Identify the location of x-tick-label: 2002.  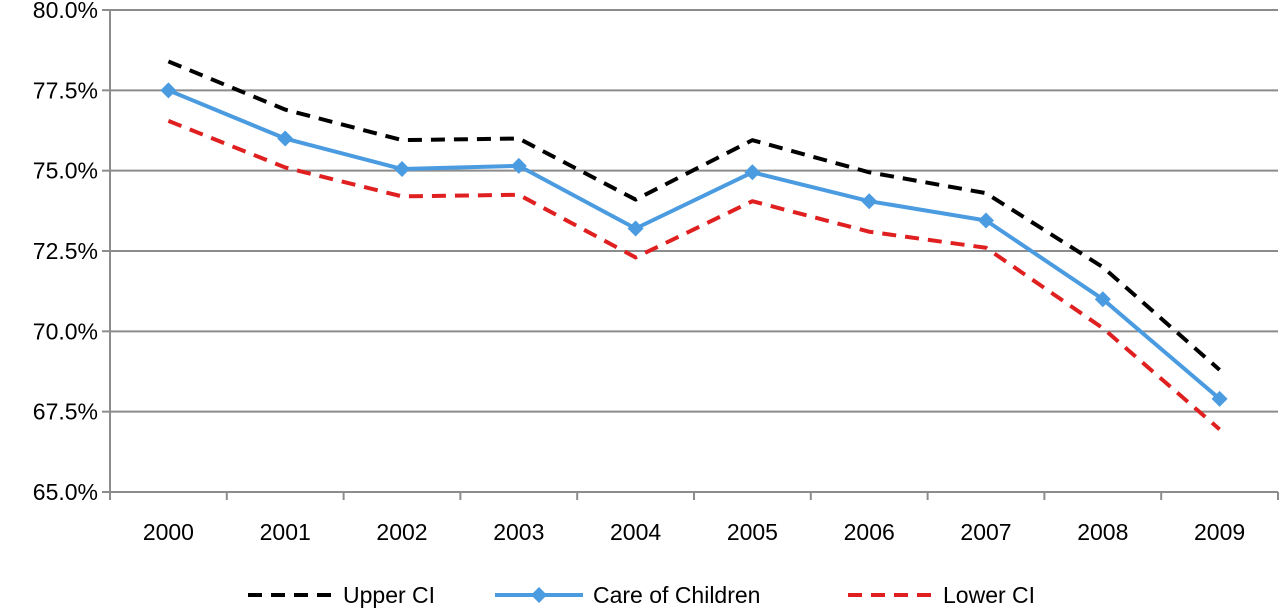
(401, 532).